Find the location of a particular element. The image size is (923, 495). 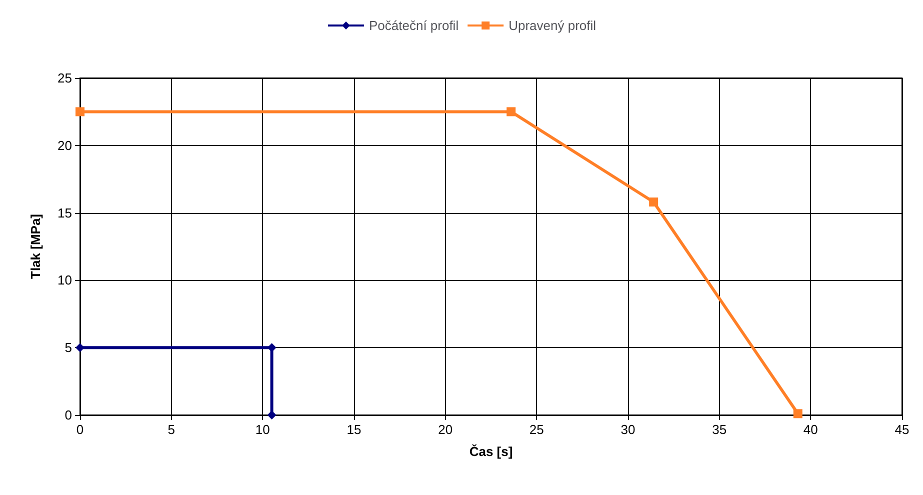

y-axis-title: Tlak [MPa] is located at coordinates (35, 247).